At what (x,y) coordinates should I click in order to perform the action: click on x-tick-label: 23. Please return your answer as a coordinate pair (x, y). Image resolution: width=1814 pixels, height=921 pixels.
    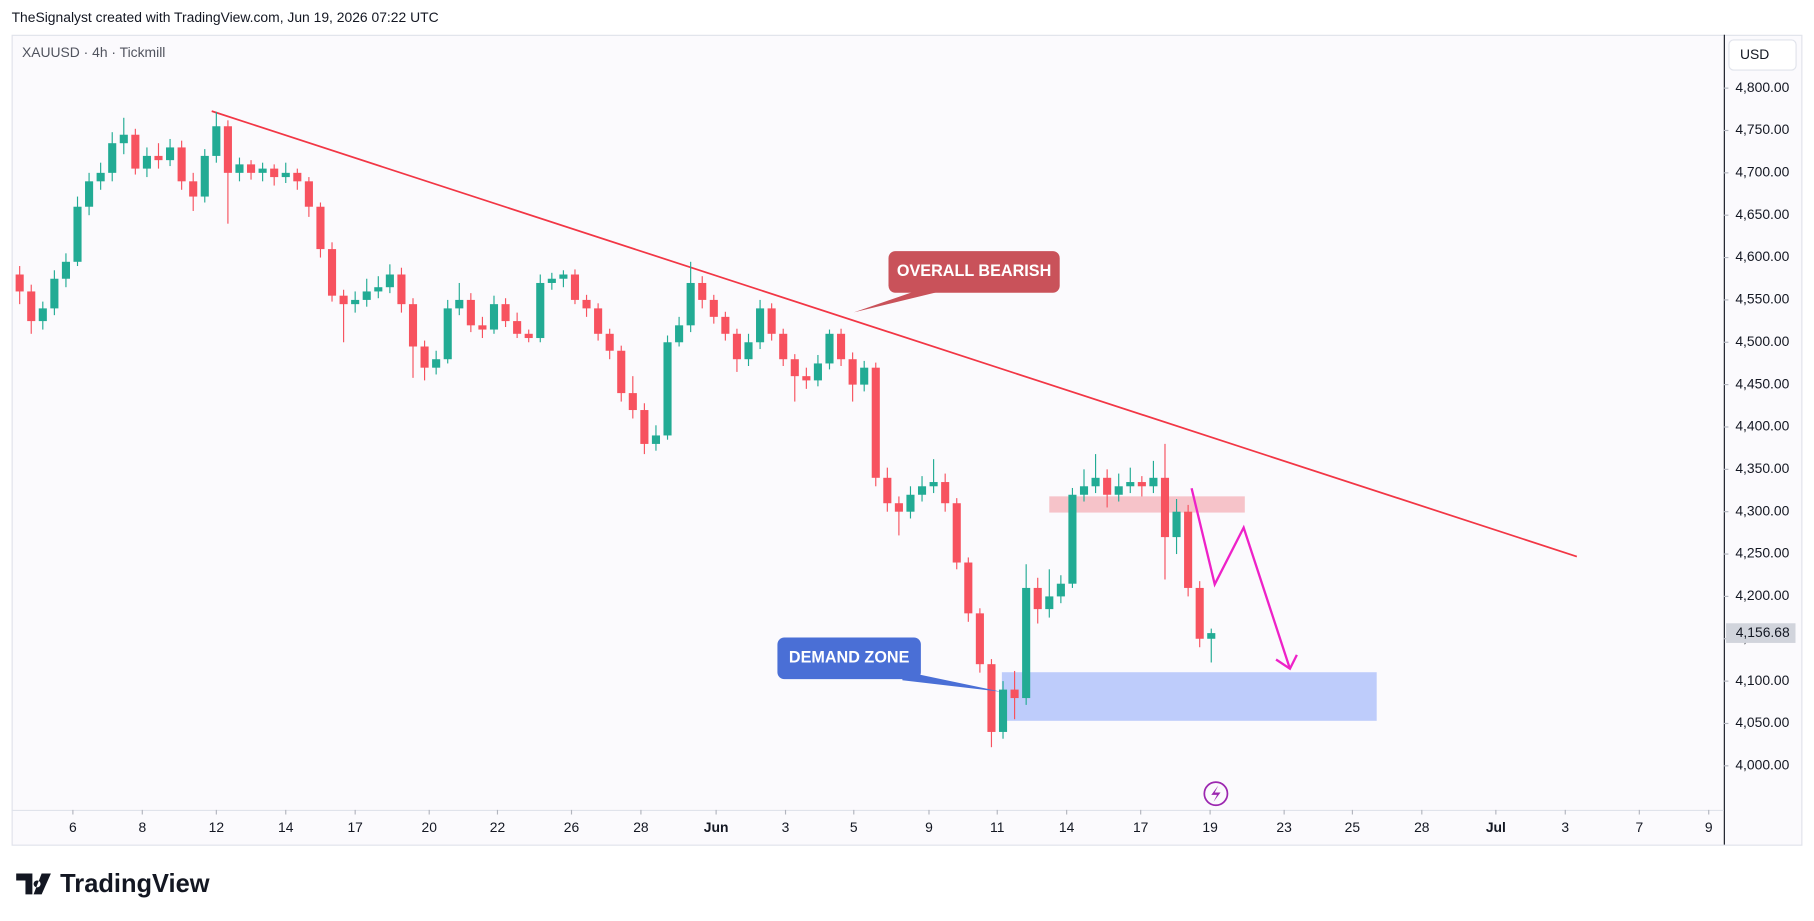
    Looking at the image, I should click on (1284, 827).